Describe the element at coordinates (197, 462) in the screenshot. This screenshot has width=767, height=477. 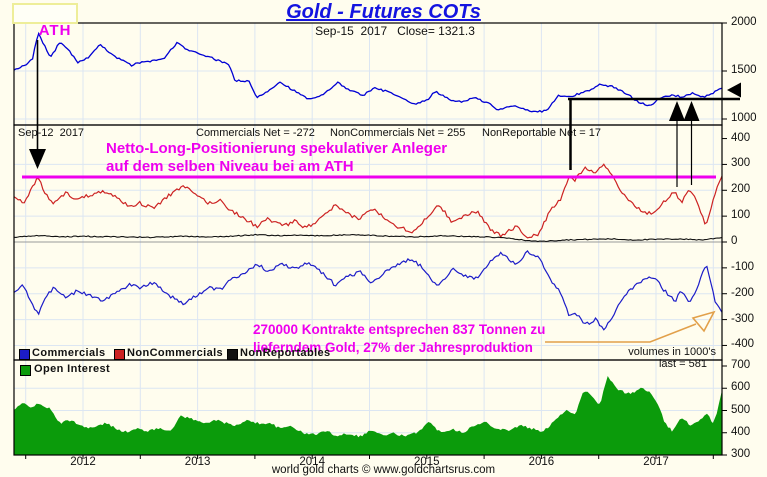
I see `x-axis-label: 2013` at that location.